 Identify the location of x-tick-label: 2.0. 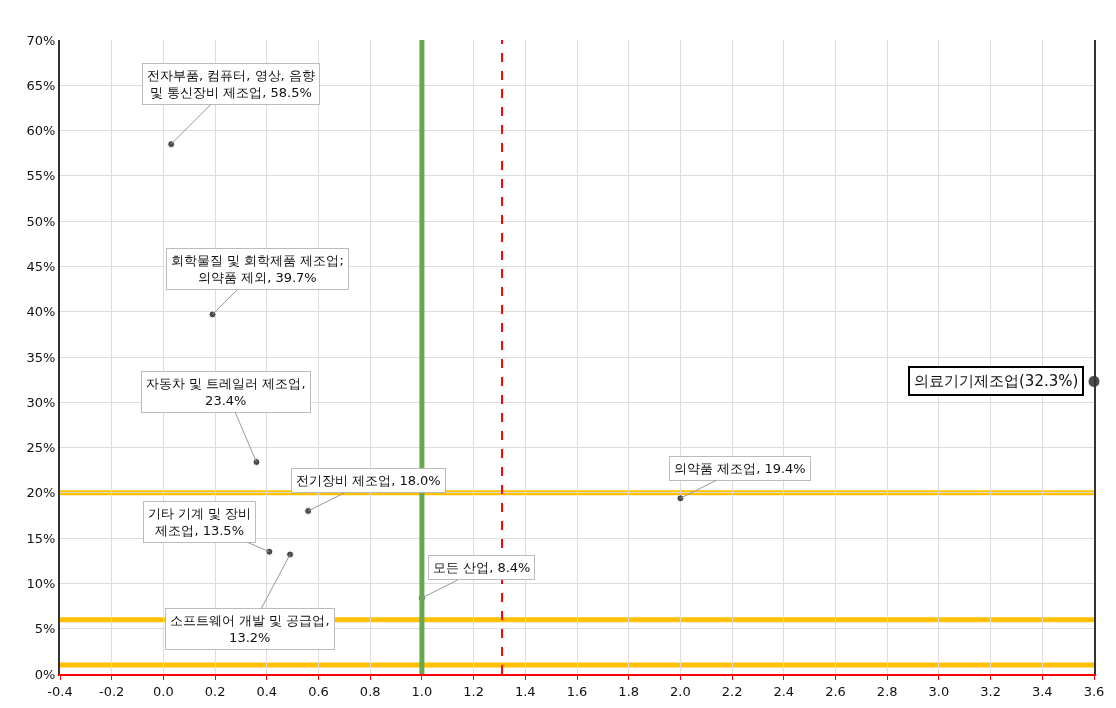
(680, 691).